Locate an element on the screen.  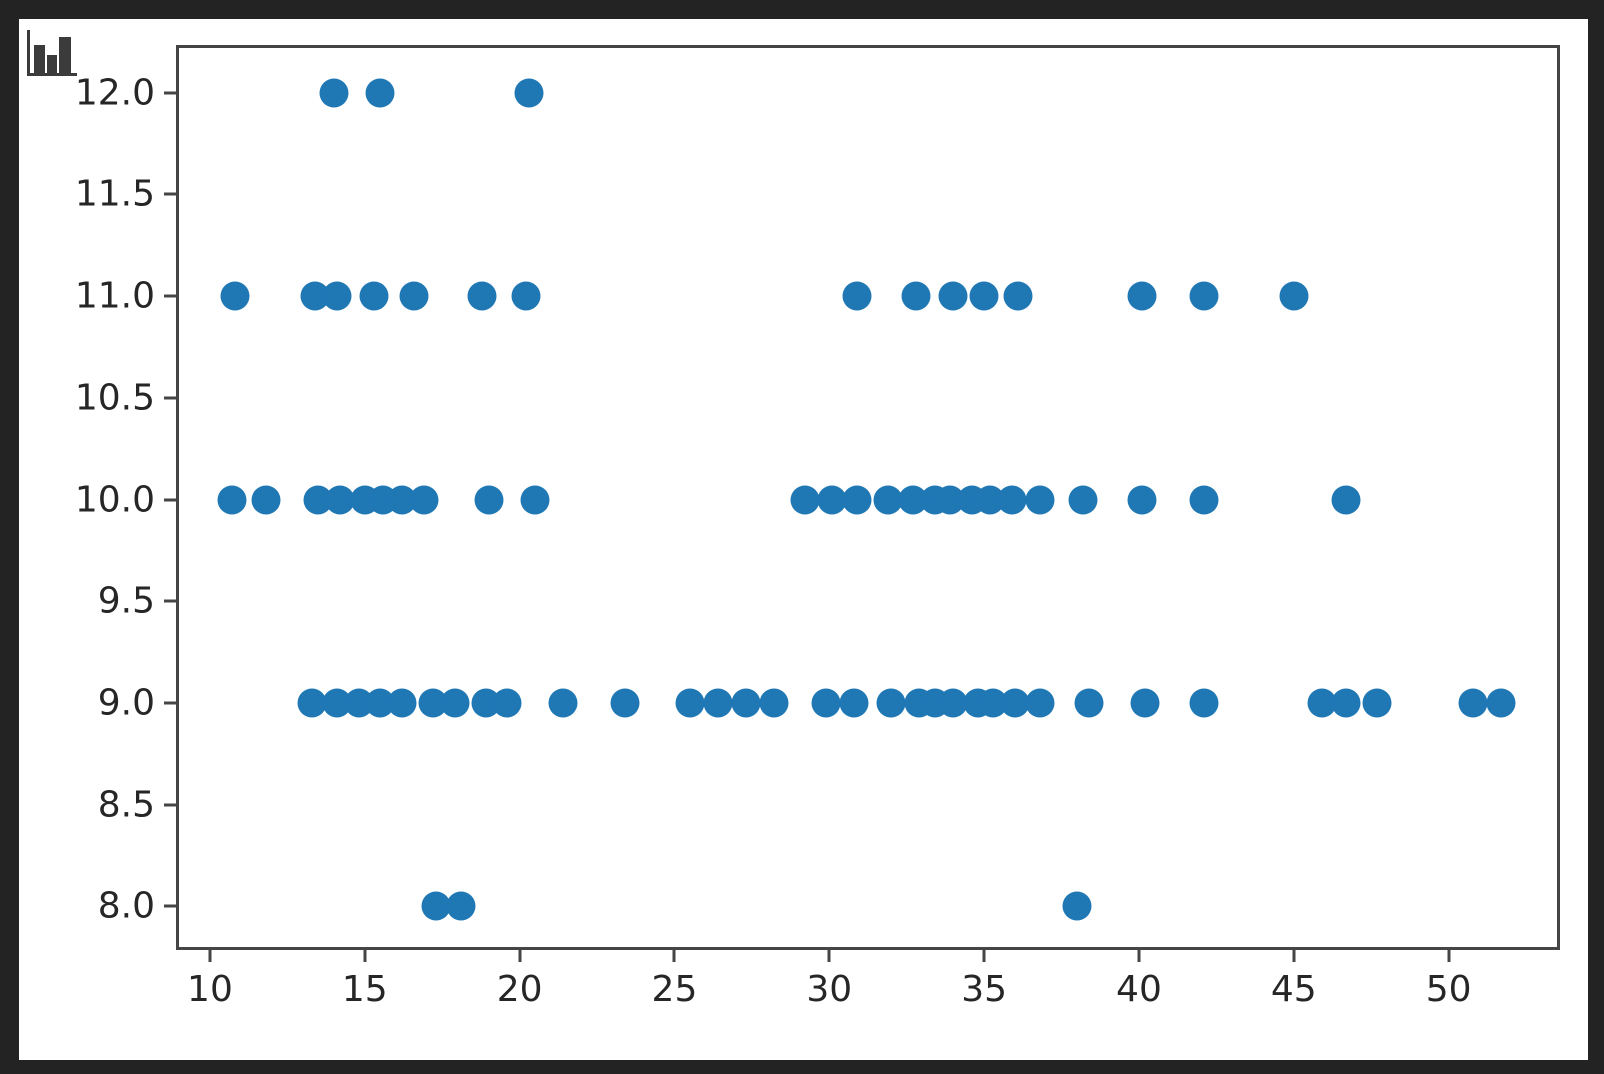
x-tick-label: 40 is located at coordinates (1139, 989).